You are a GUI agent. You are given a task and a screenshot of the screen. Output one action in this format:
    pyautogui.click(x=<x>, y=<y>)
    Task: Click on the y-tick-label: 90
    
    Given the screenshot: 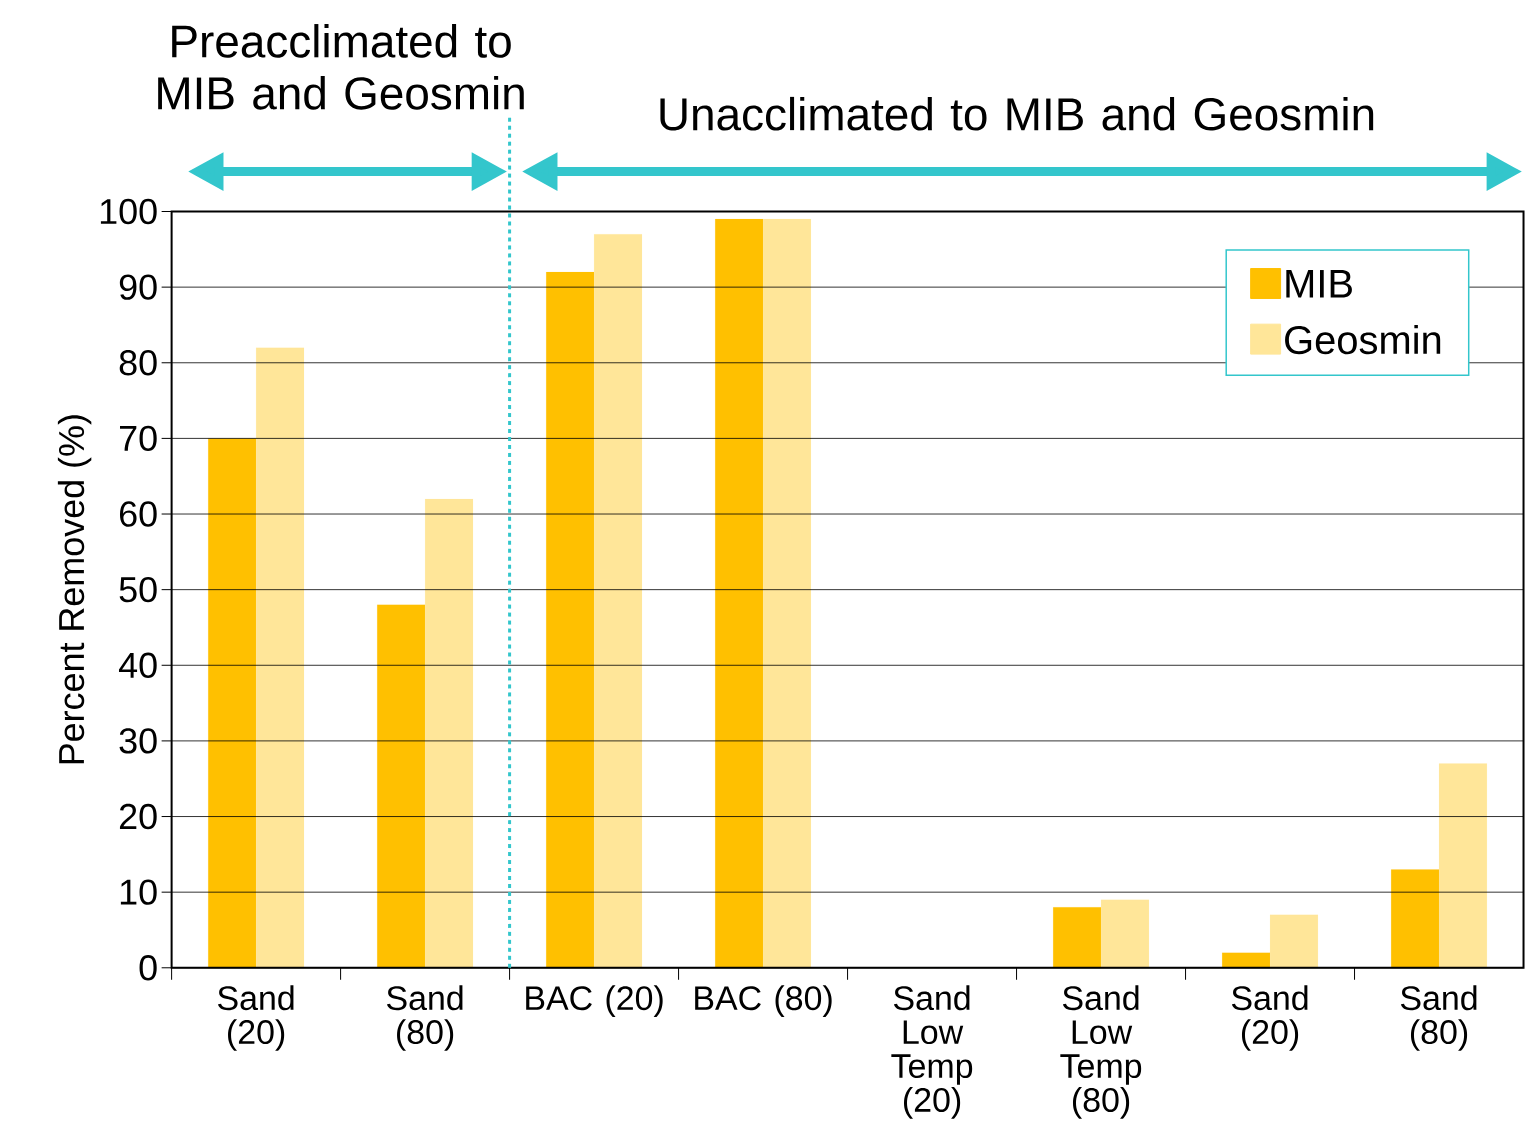 What is the action you would take?
    pyautogui.click(x=138, y=287)
    